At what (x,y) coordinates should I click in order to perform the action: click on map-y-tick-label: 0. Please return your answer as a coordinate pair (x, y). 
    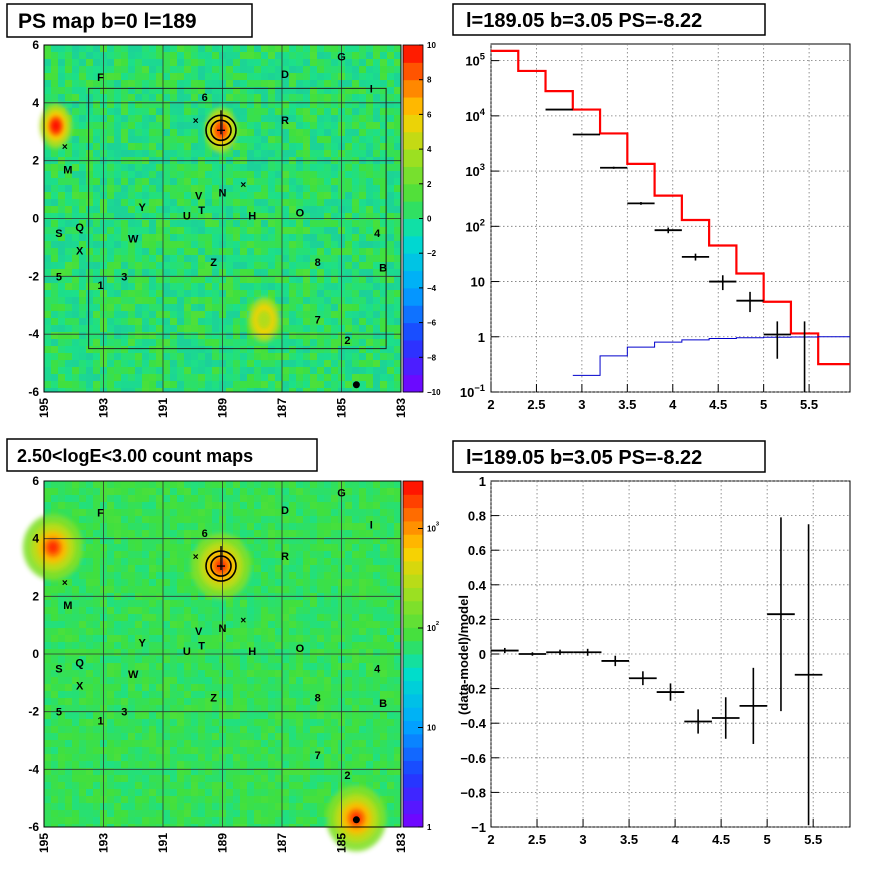
    Looking at the image, I should click on (35, 219).